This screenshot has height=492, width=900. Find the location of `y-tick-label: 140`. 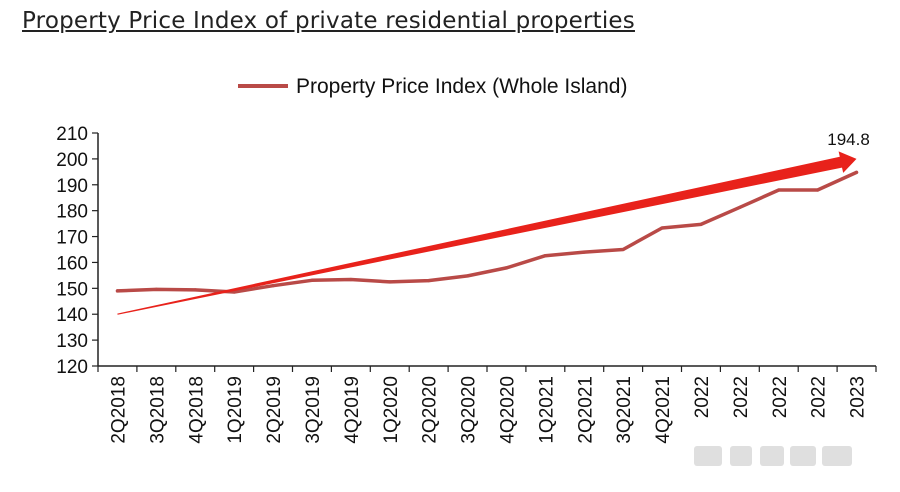

y-tick-label: 140 is located at coordinates (72, 315).